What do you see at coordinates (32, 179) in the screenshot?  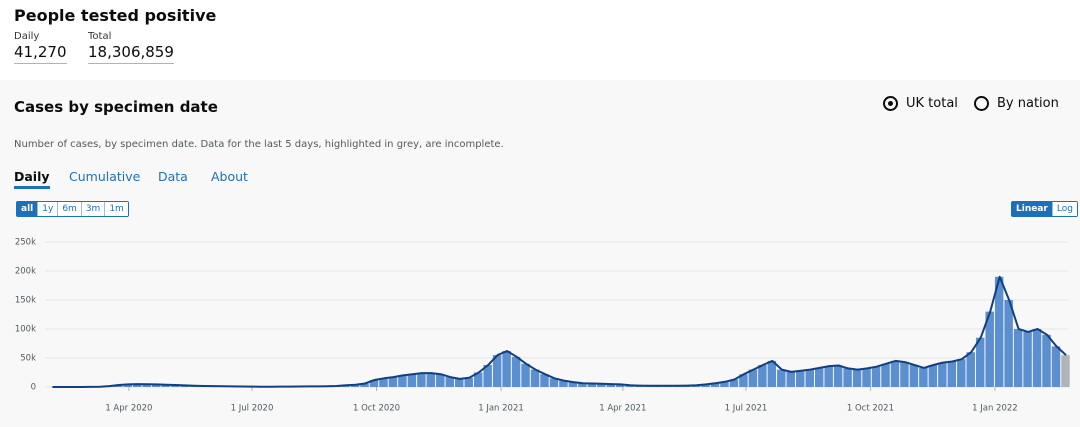 I see `tab: Daily` at bounding box center [32, 179].